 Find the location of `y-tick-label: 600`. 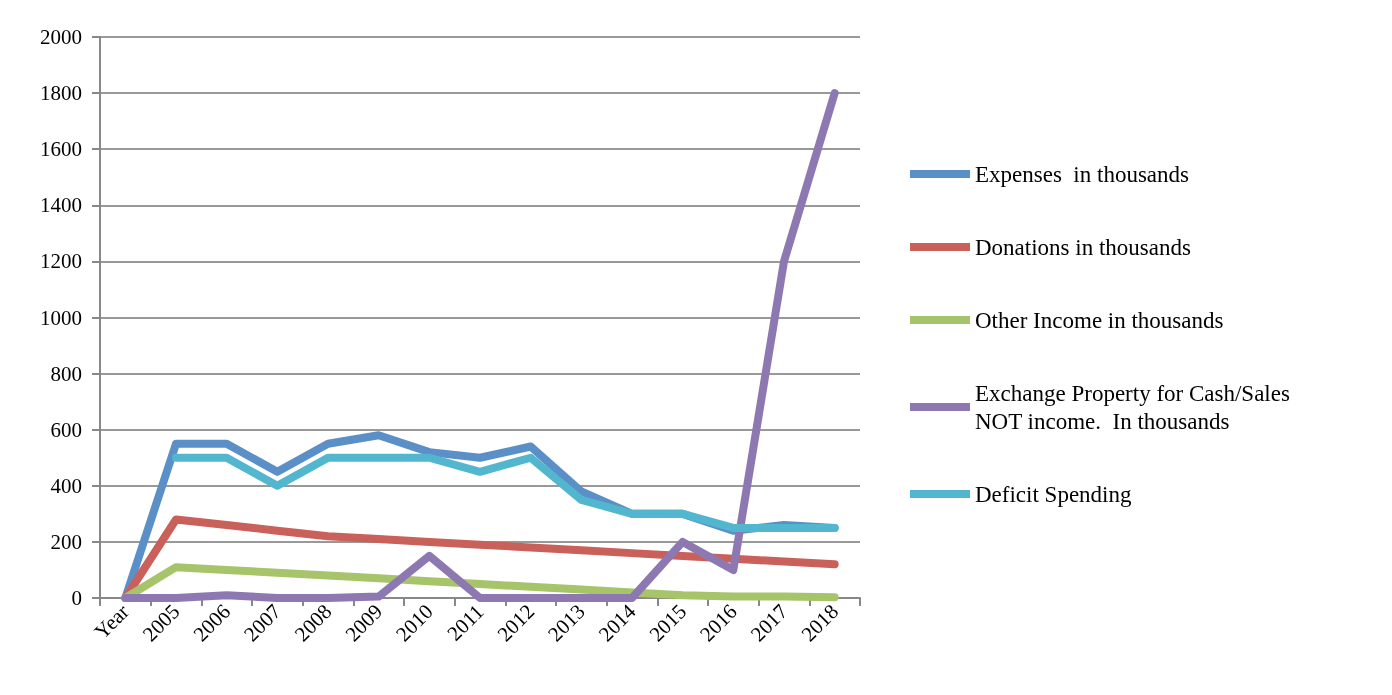

y-tick-label: 600 is located at coordinates (66, 429).